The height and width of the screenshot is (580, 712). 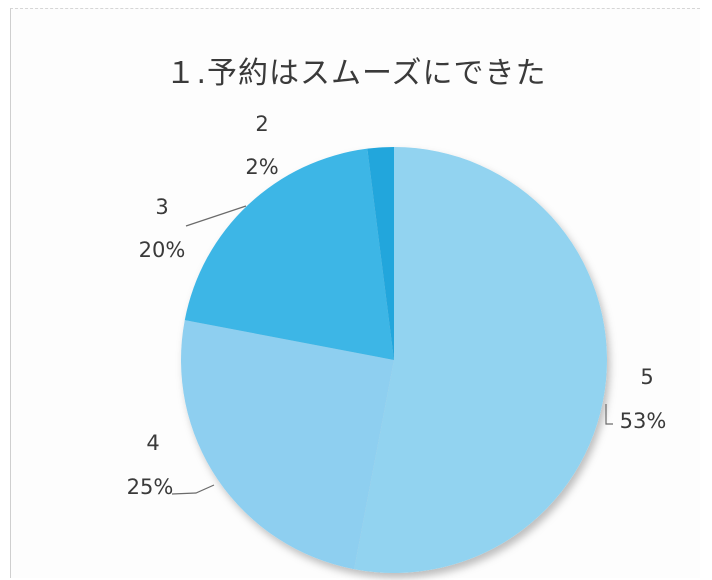 What do you see at coordinates (643, 421) in the screenshot?
I see `label-pct-5: 53%` at bounding box center [643, 421].